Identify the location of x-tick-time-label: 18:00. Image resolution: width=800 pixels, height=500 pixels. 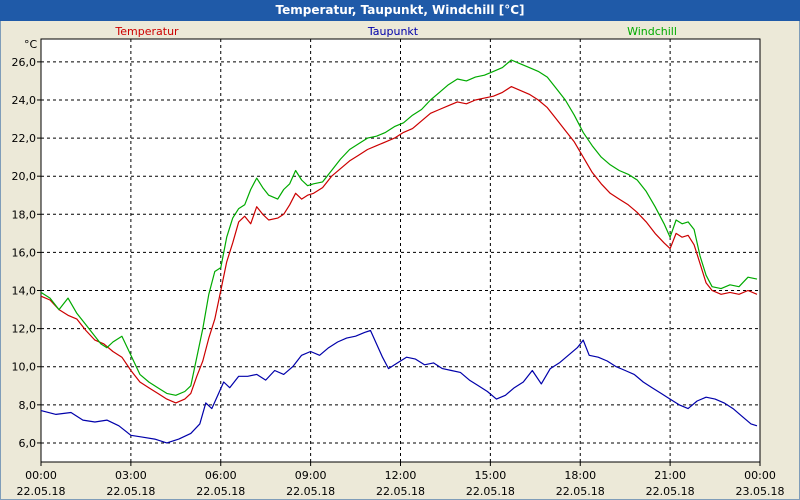
(580, 475).